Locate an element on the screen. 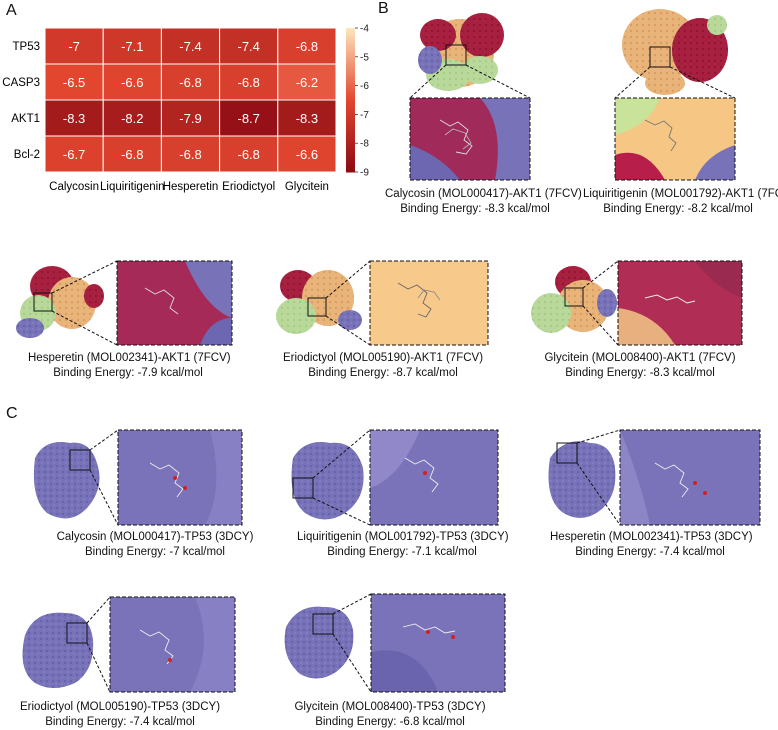 This screenshot has height=730, width=778. docking-render-eriodictyol-akt1 is located at coordinates (382, 303).